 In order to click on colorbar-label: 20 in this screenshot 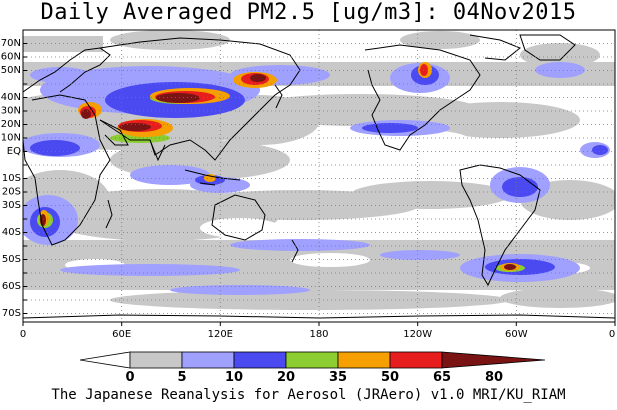, I will do `click(286, 377)`.